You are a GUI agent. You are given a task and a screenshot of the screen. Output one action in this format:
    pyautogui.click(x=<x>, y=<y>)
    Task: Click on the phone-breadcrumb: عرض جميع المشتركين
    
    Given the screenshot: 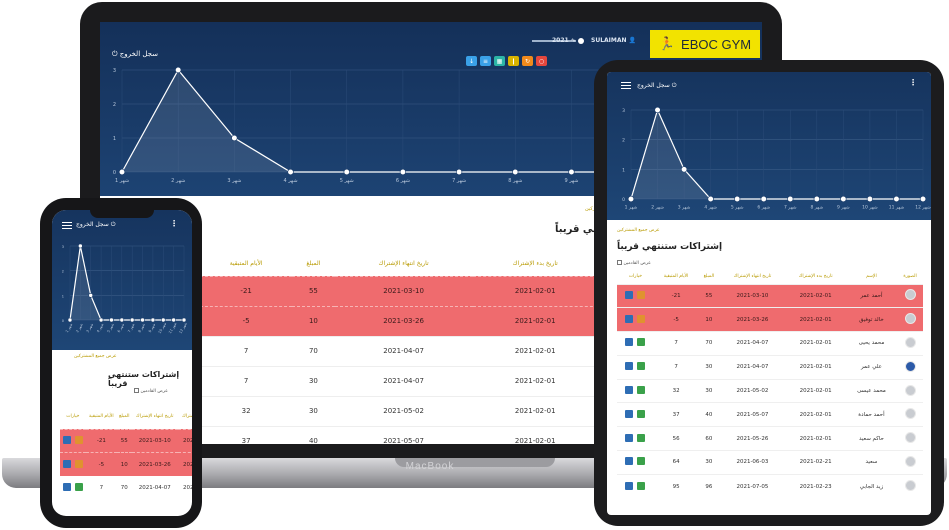 What is the action you would take?
    pyautogui.click(x=95, y=356)
    